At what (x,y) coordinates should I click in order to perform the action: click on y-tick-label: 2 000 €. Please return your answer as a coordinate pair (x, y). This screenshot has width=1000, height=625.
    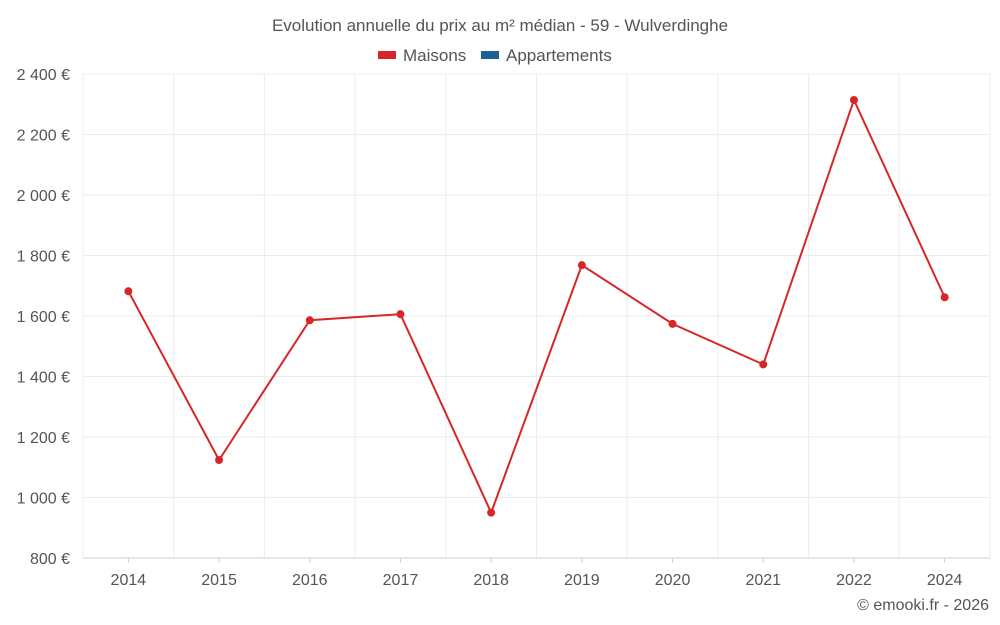
    Looking at the image, I should click on (43, 196).